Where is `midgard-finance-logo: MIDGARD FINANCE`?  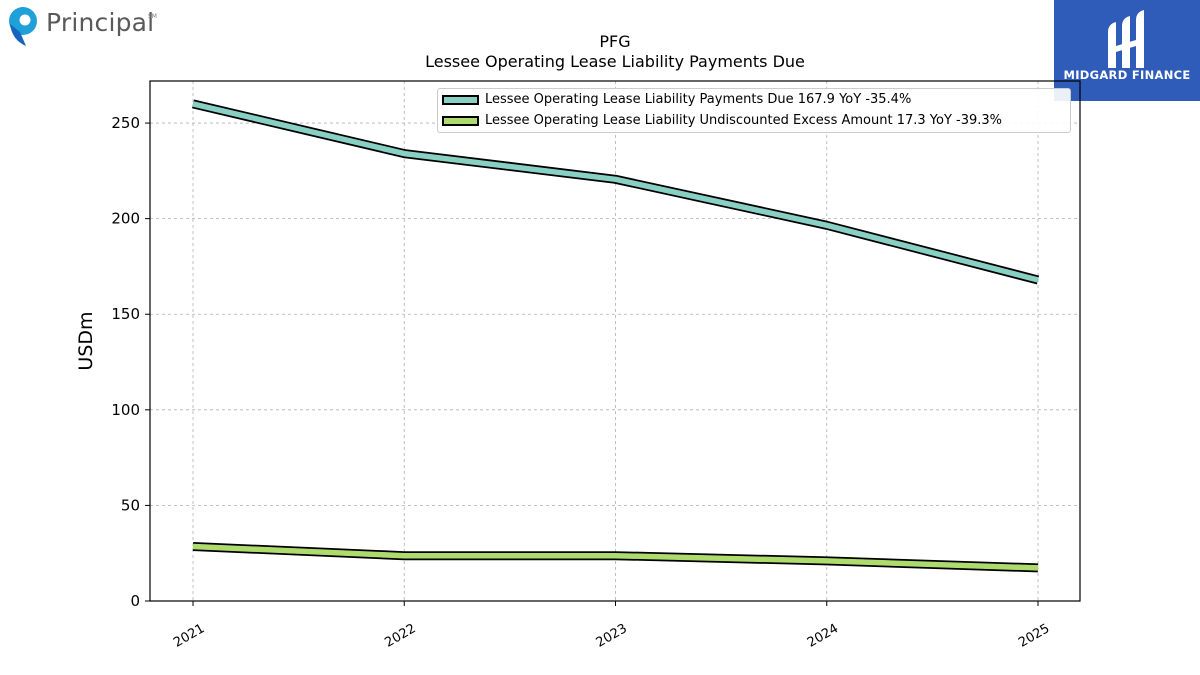 midgard-finance-logo: MIDGARD FINANCE is located at coordinates (1127, 50).